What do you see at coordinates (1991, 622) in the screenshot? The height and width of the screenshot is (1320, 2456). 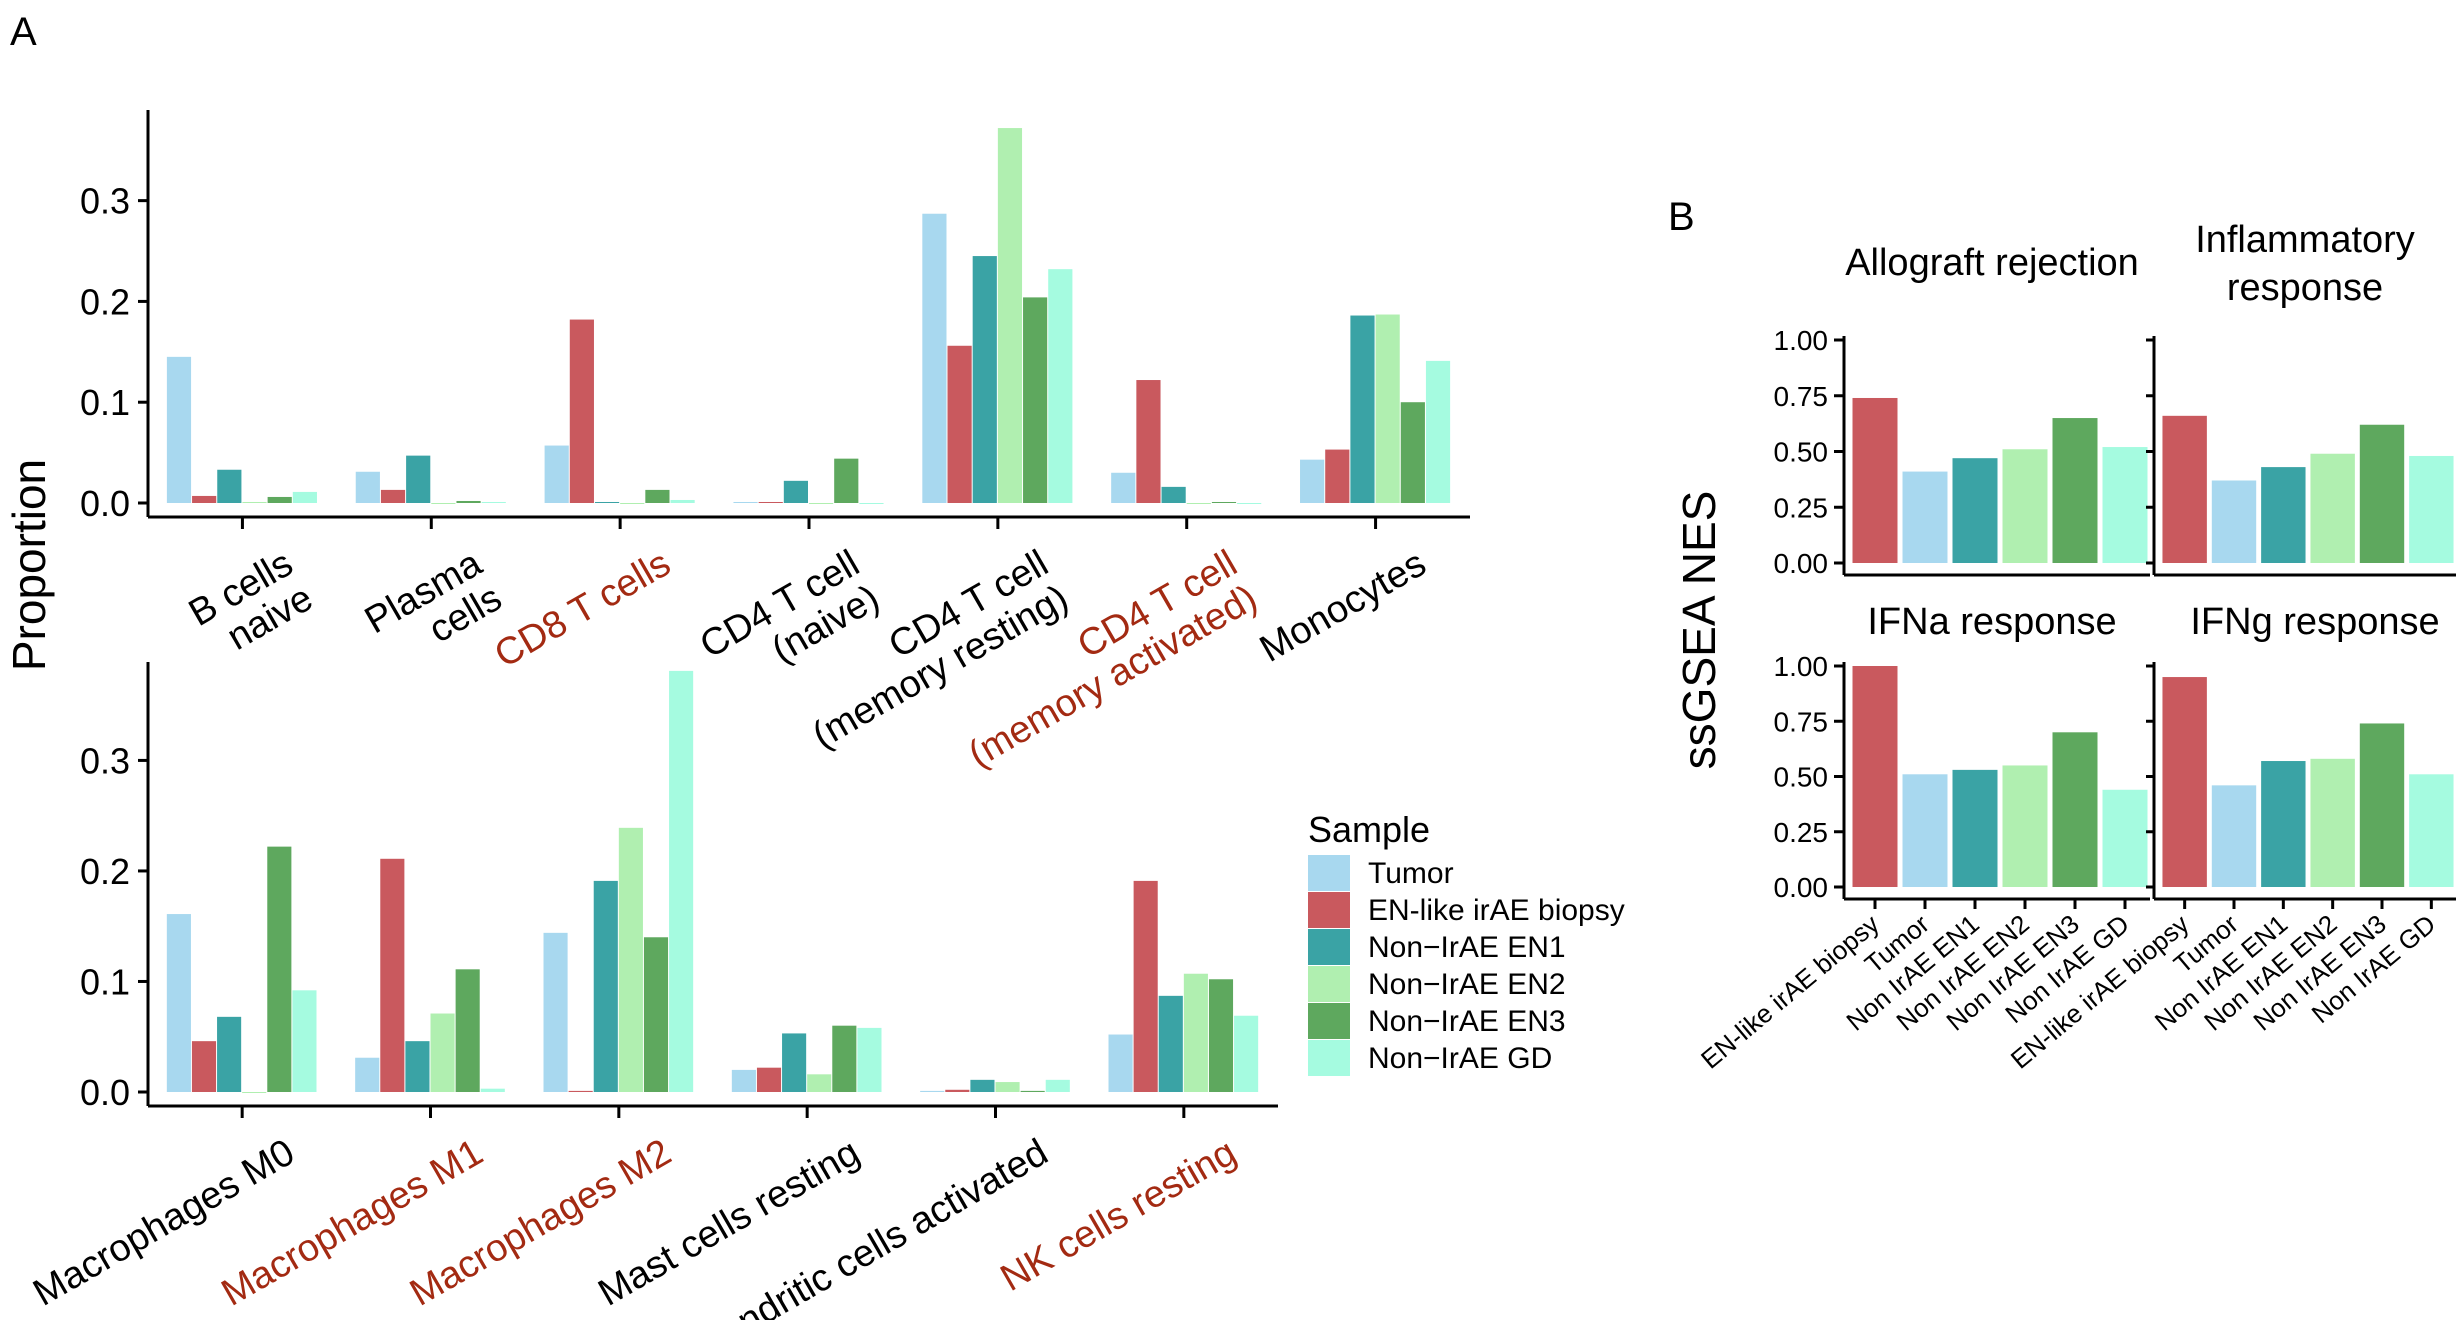 I see `facet-title: IFNa response` at bounding box center [1991, 622].